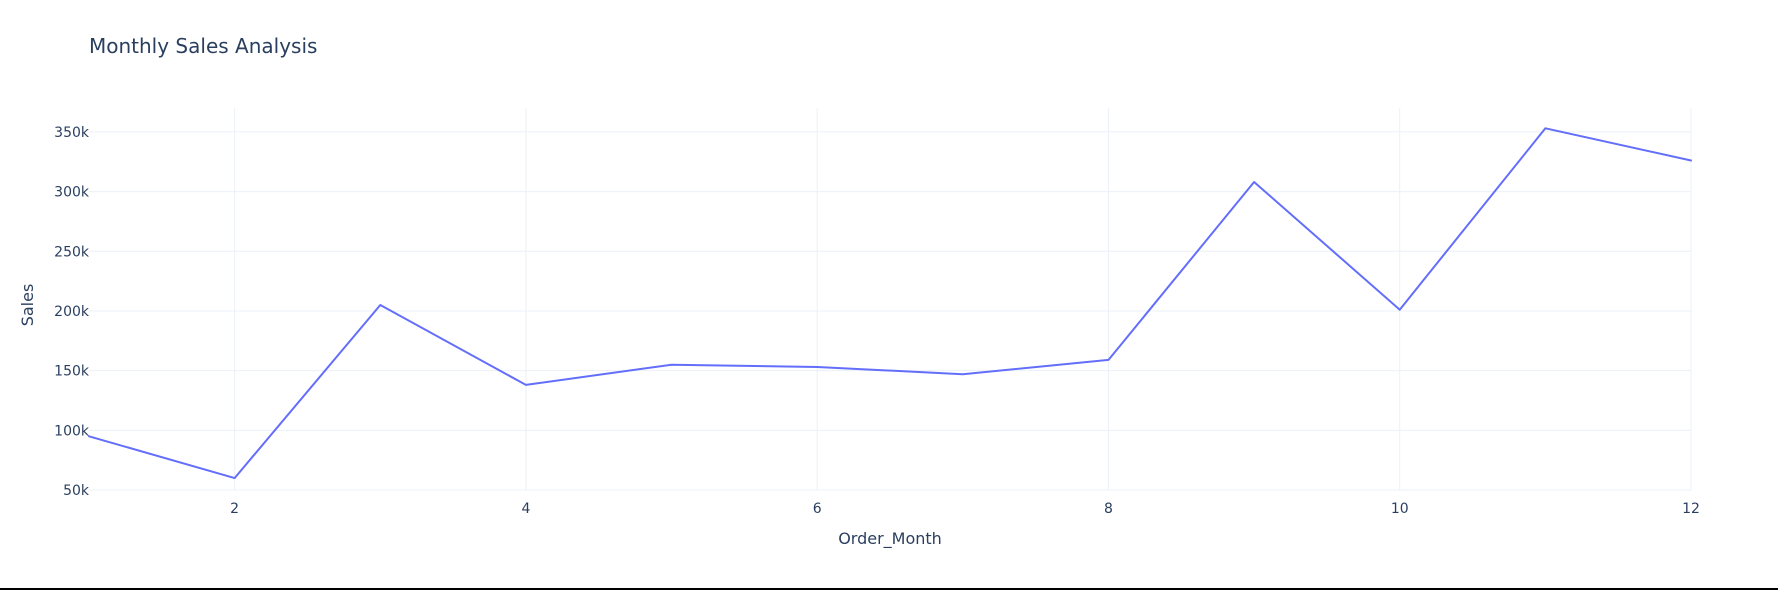 This screenshot has height=590, width=1778. What do you see at coordinates (1691, 509) in the screenshot?
I see `x-tick-label: 12` at bounding box center [1691, 509].